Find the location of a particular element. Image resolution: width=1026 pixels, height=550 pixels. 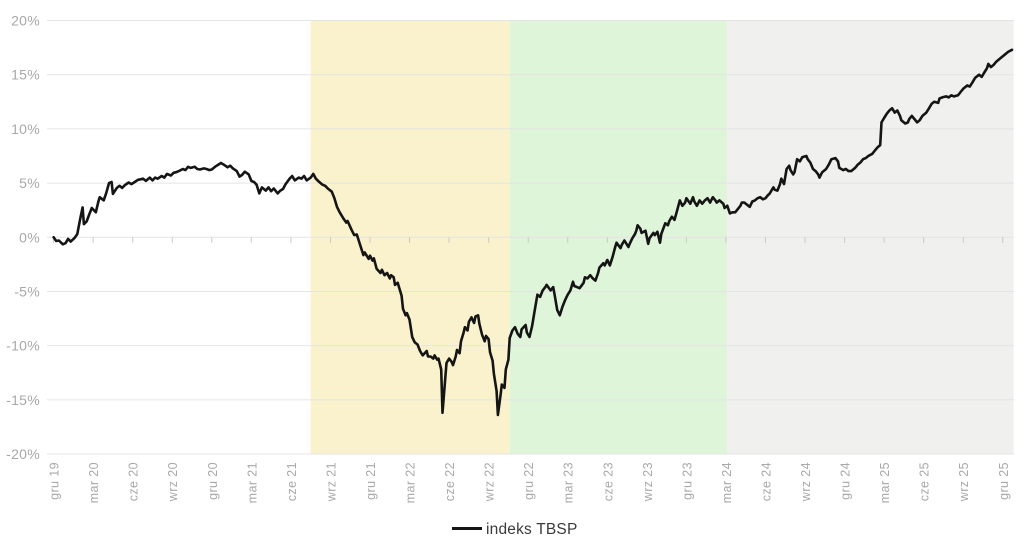

x-axis-label-wrz 21: wrz 21 is located at coordinates (331, 482).